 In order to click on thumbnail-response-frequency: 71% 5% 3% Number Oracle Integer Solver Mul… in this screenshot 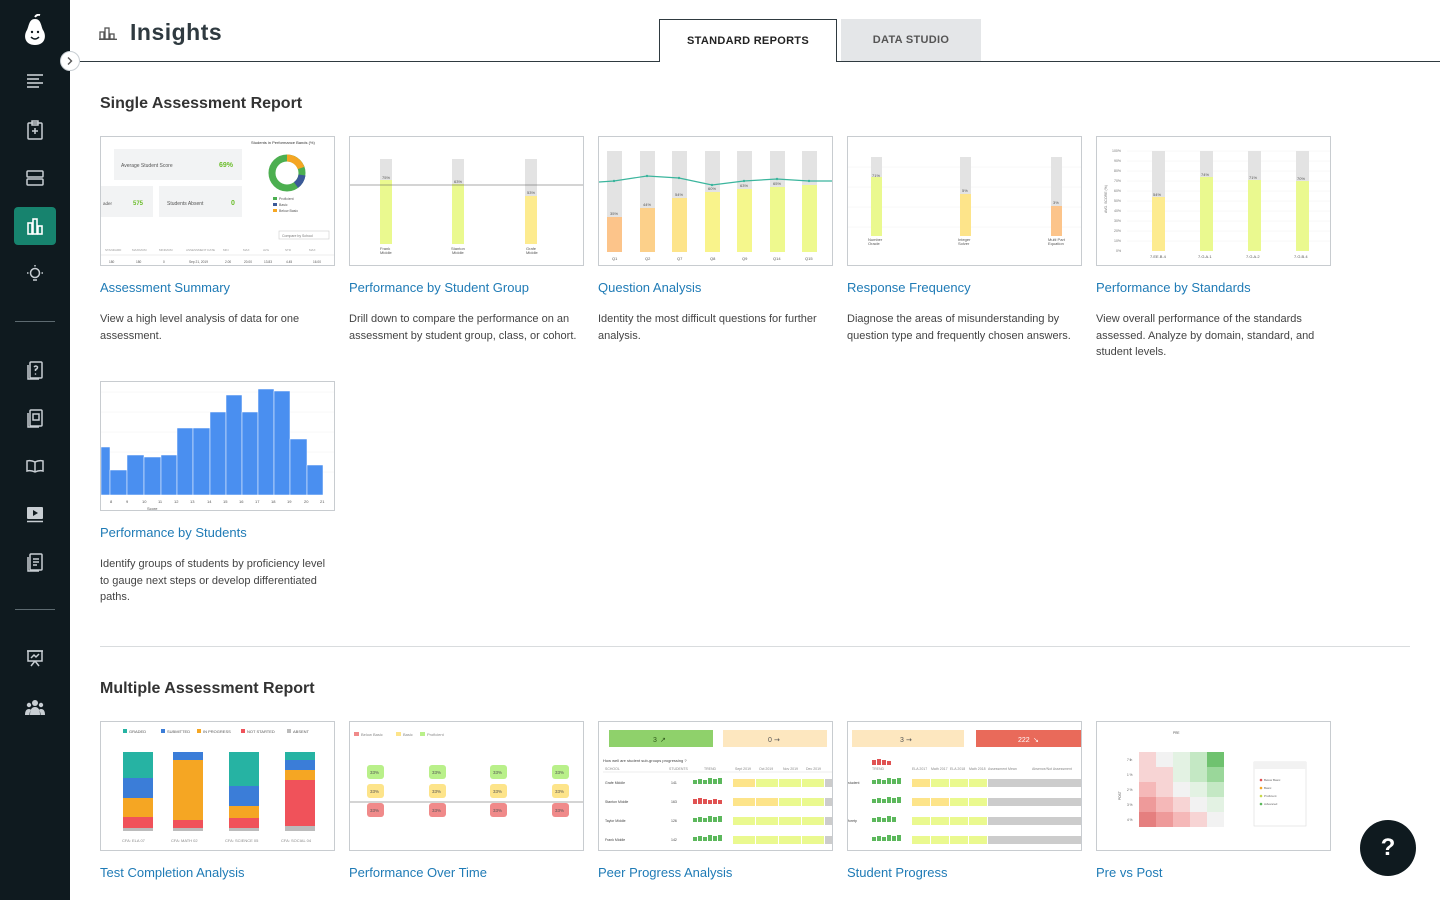, I will do `click(964, 201)`.